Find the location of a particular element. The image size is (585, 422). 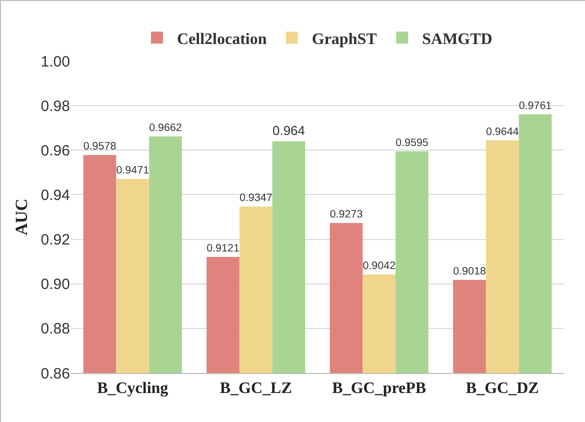

data-label: 0.9471 is located at coordinates (133, 170).